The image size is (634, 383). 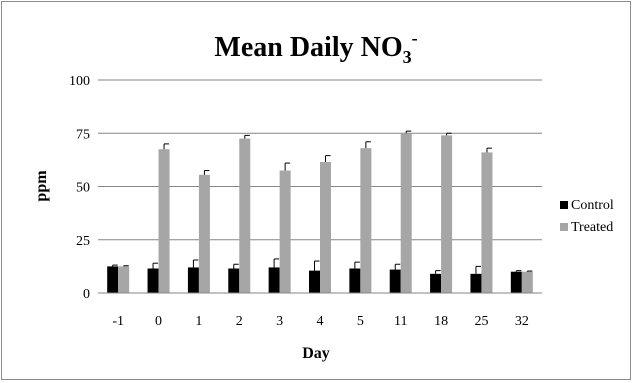 What do you see at coordinates (308, 47) in the screenshot?
I see `chart-title-main: Mean Daily NO` at bounding box center [308, 47].